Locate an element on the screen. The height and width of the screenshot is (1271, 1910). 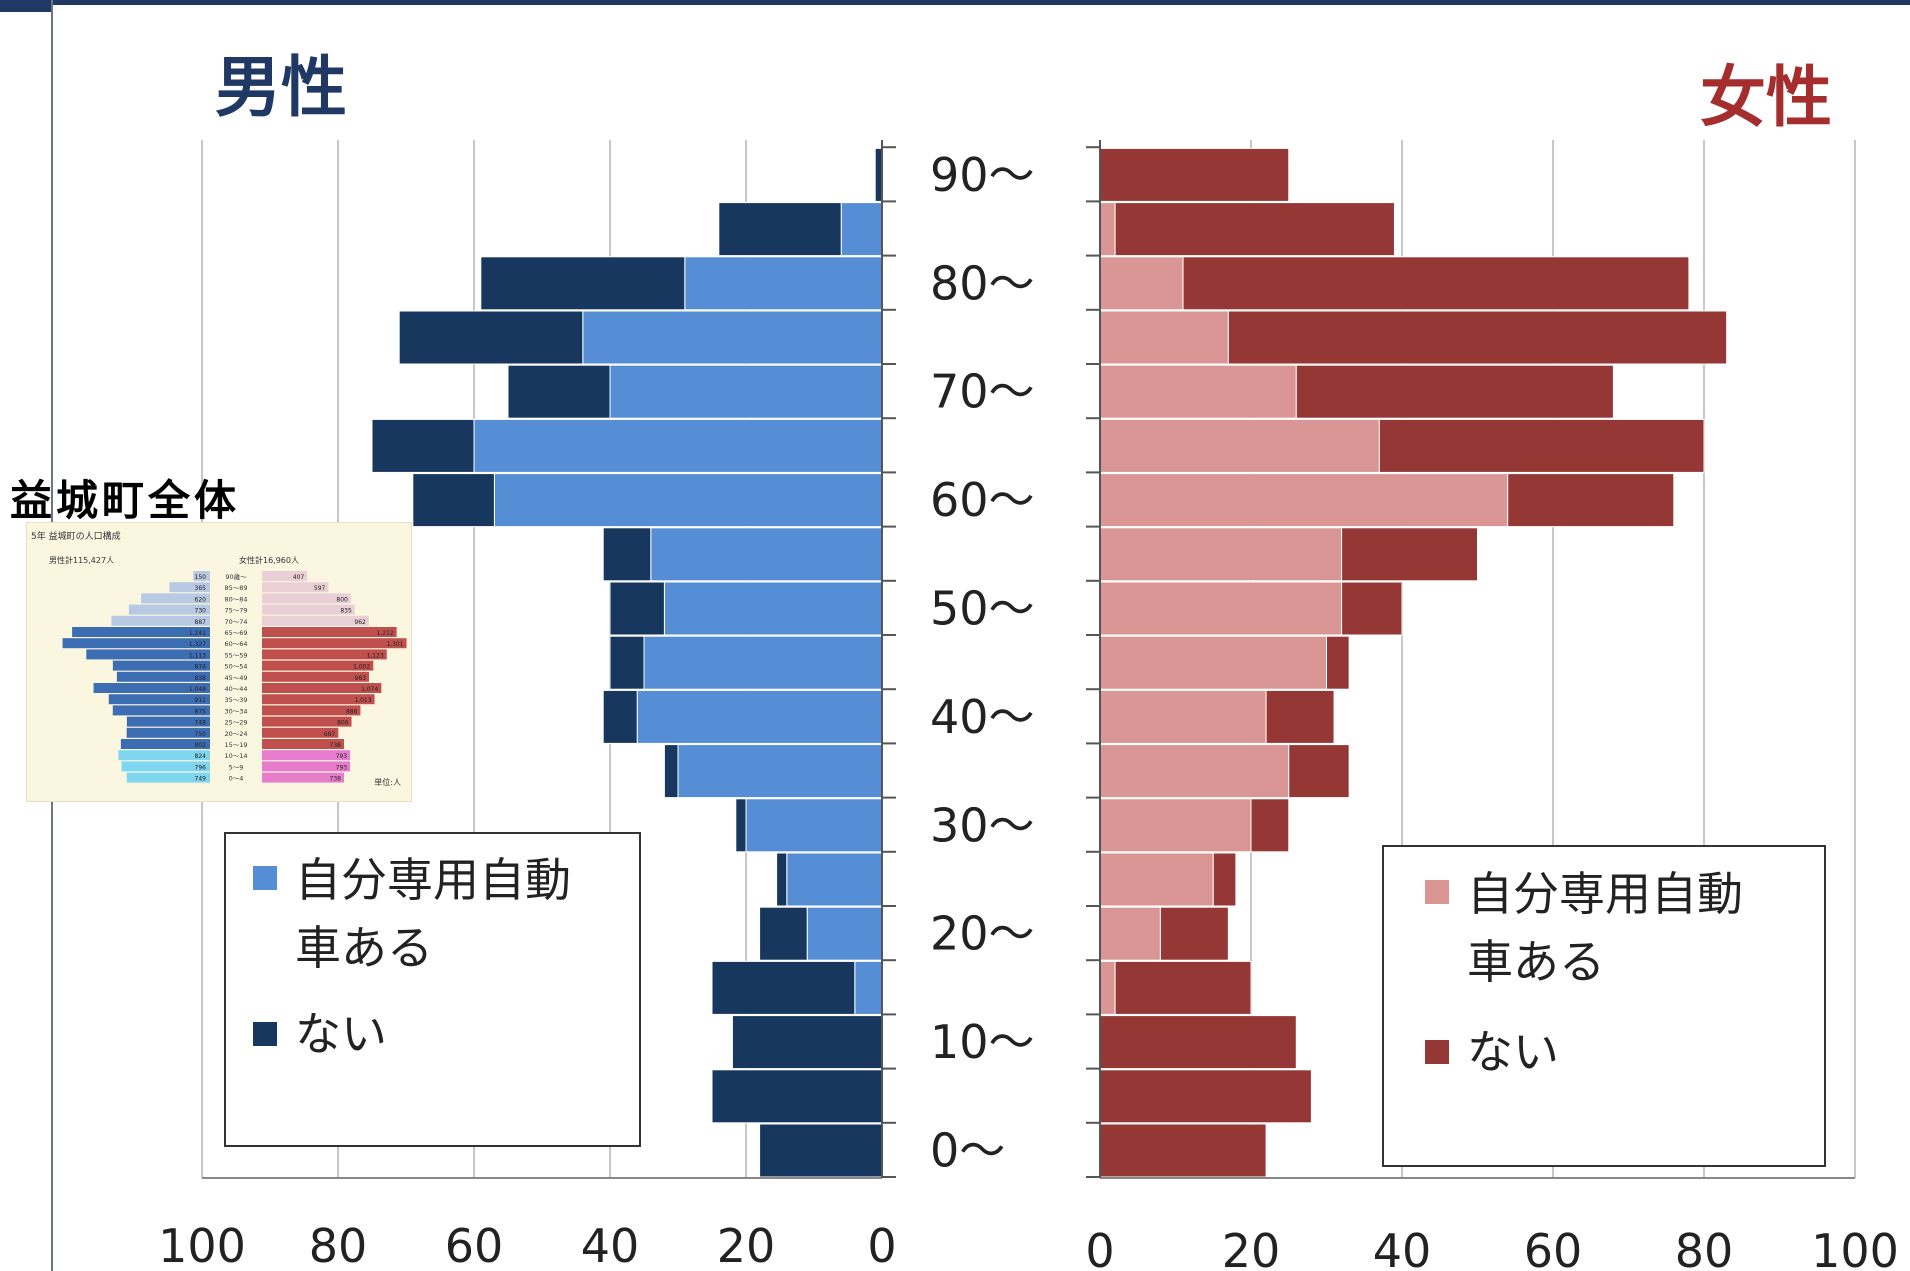
inset-female-value: 1,301 is located at coordinates (394, 644).